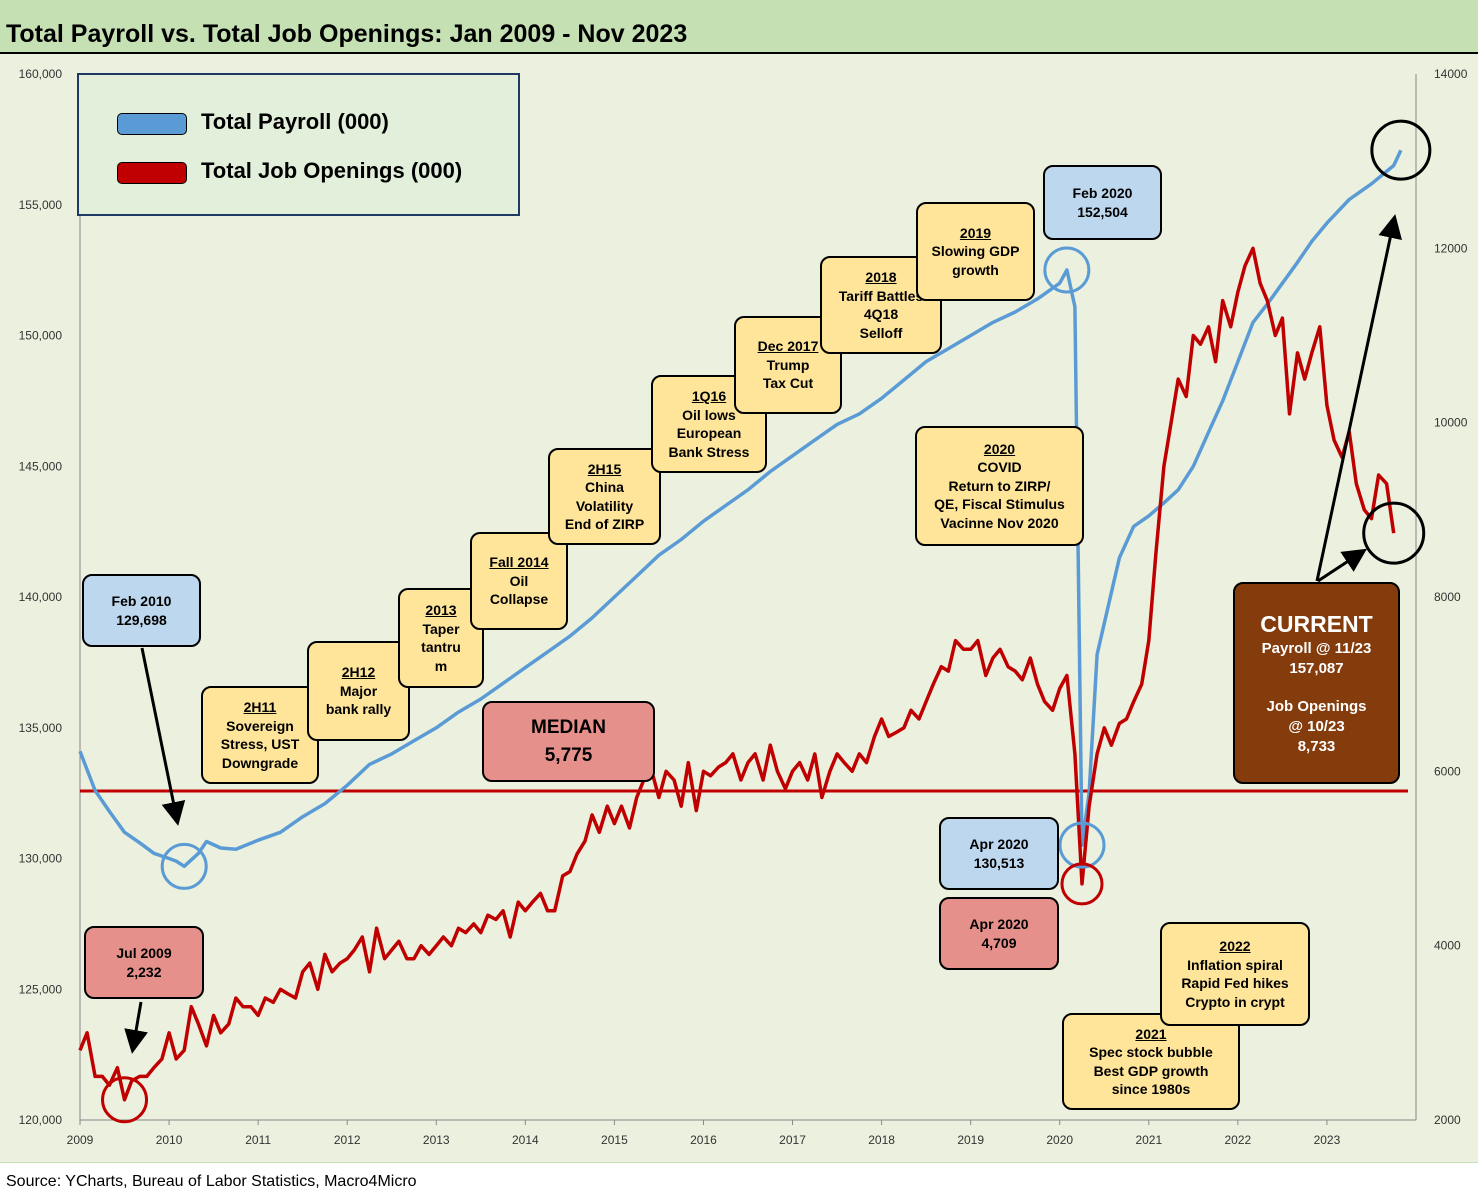 The image size is (1478, 1202). Describe the element at coordinates (788, 383) in the screenshot. I see `annotation-dec-2017-line: Tax Cut` at that location.